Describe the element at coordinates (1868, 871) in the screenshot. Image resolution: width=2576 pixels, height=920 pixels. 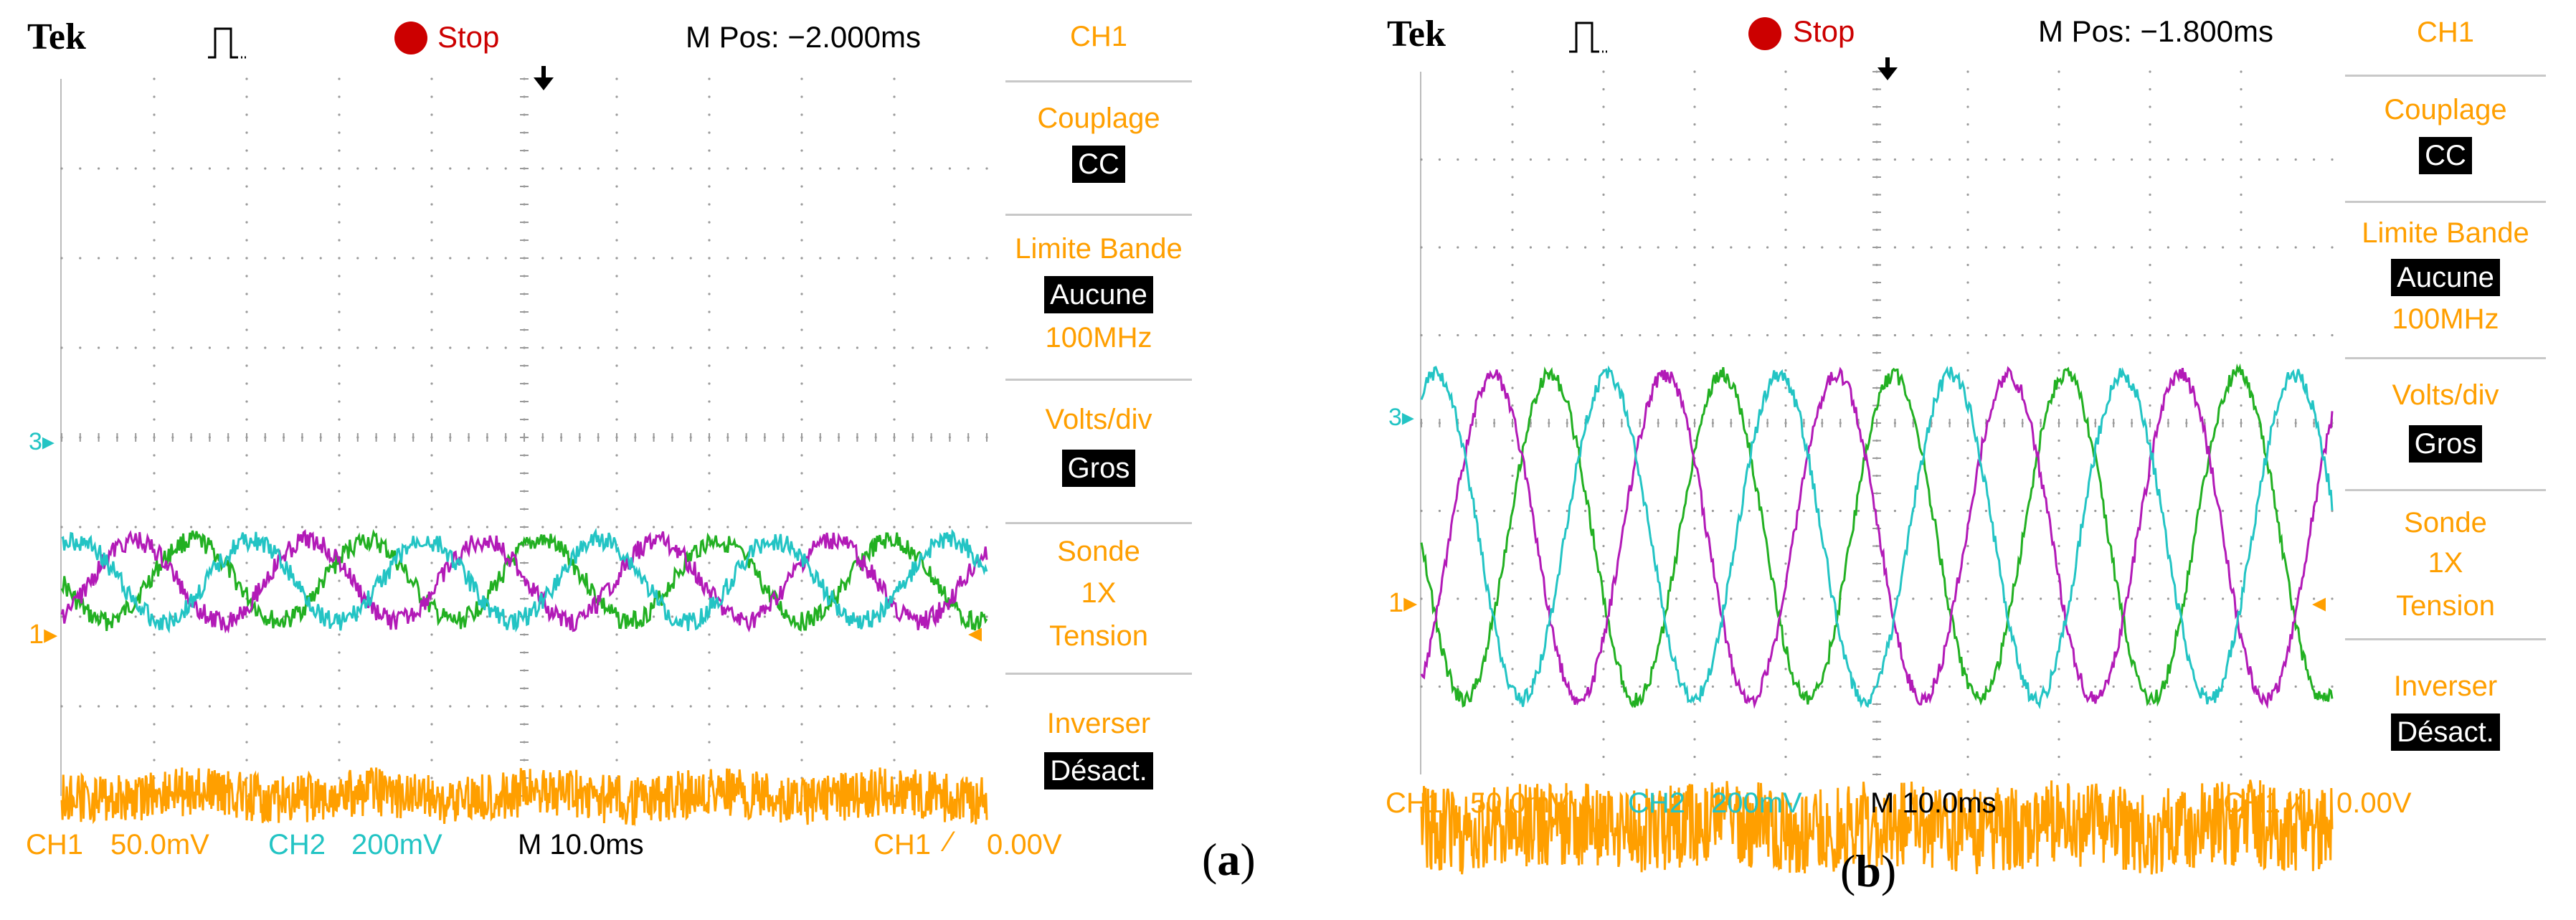
I see `panel-caption-b: (b)` at that location.